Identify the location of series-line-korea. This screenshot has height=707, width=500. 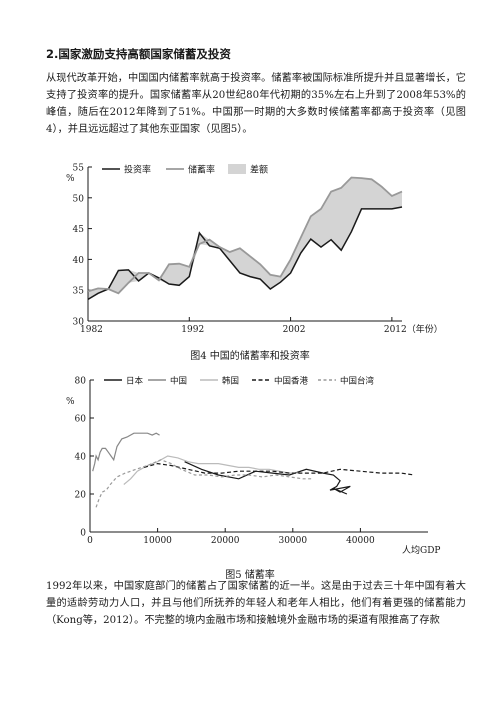
(211, 470).